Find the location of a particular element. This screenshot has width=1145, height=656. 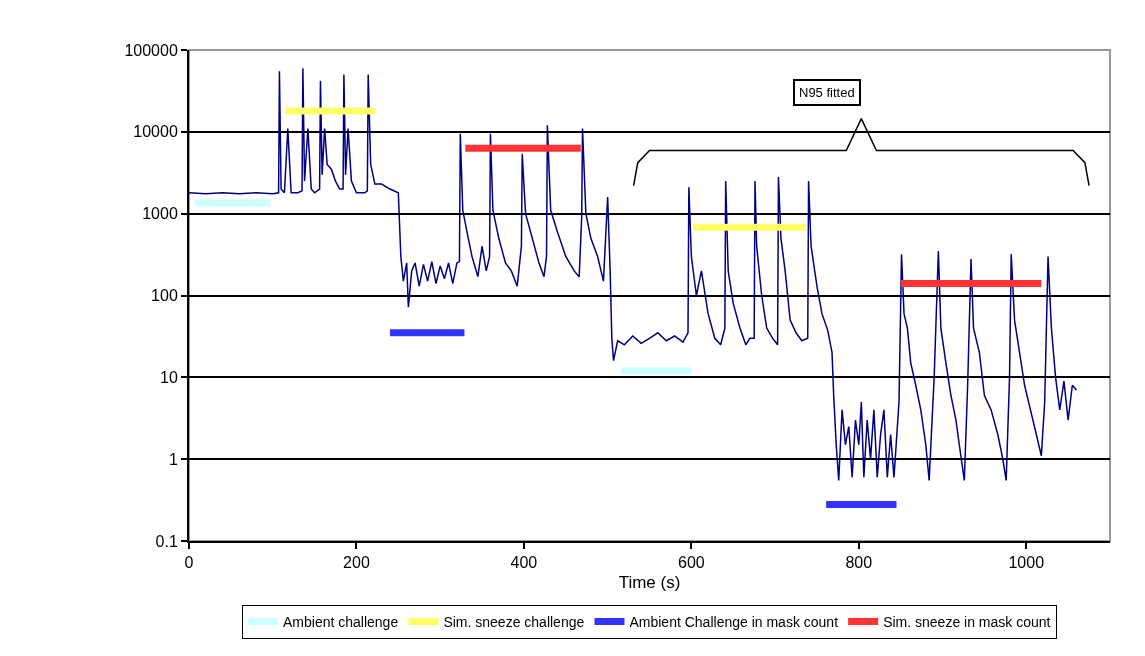

x-tick-label: 1000 is located at coordinates (1026, 563).